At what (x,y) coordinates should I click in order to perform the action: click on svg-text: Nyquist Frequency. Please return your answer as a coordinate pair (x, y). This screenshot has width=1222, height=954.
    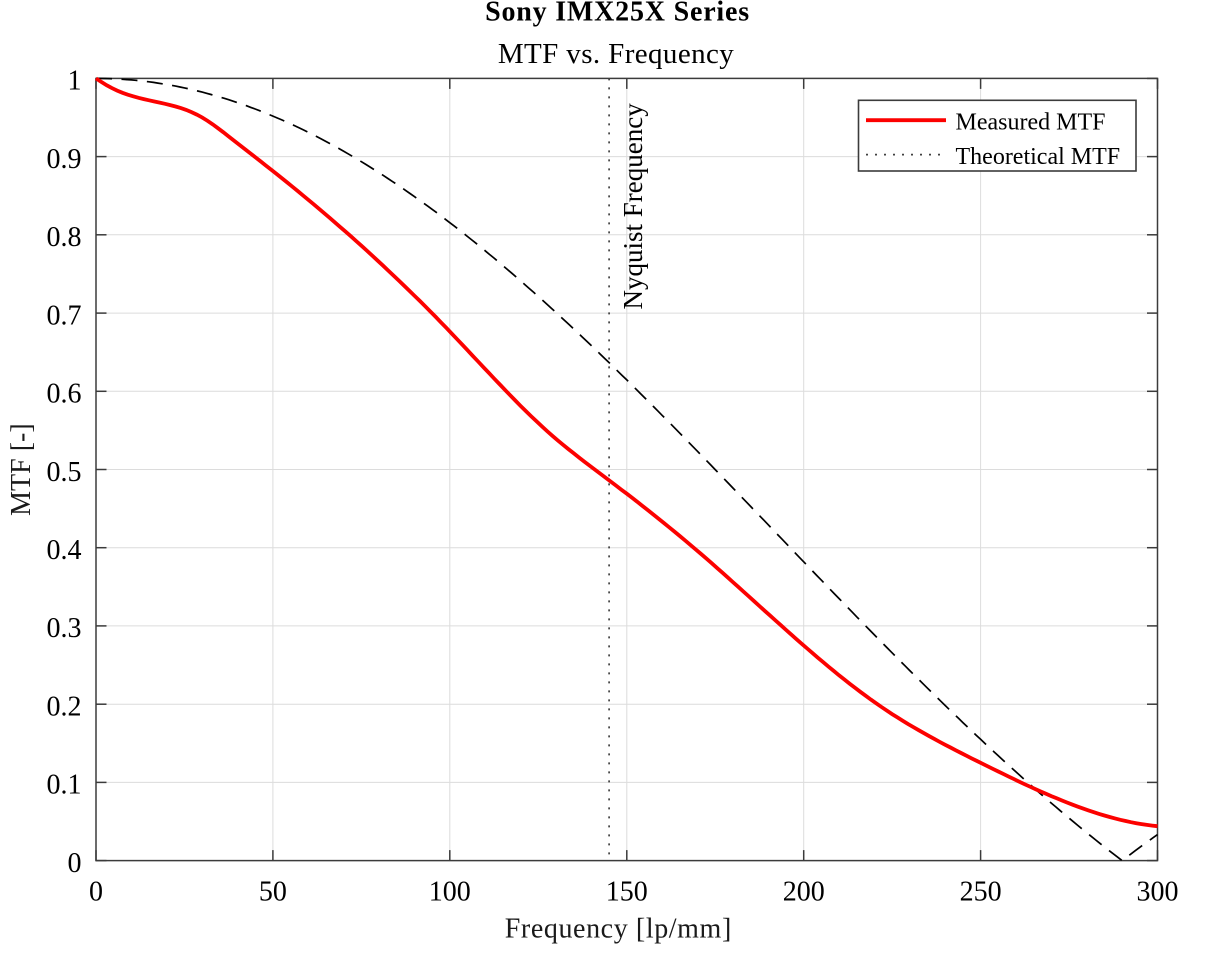
    Looking at the image, I should click on (633, 206).